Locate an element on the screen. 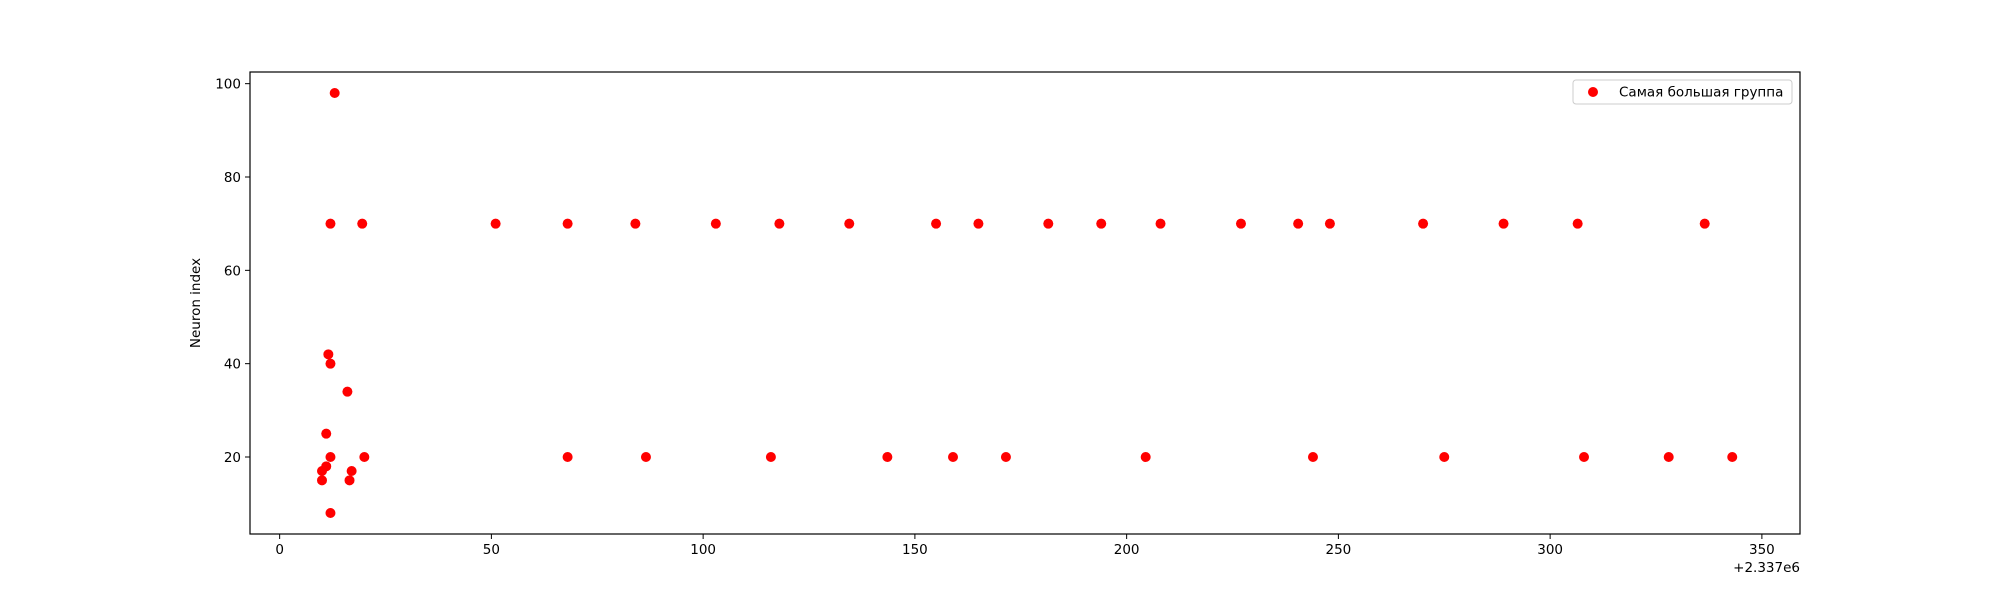 Image resolution: width=2000 pixels, height=604 pixels. x-tick-label: 300 is located at coordinates (1550, 550).